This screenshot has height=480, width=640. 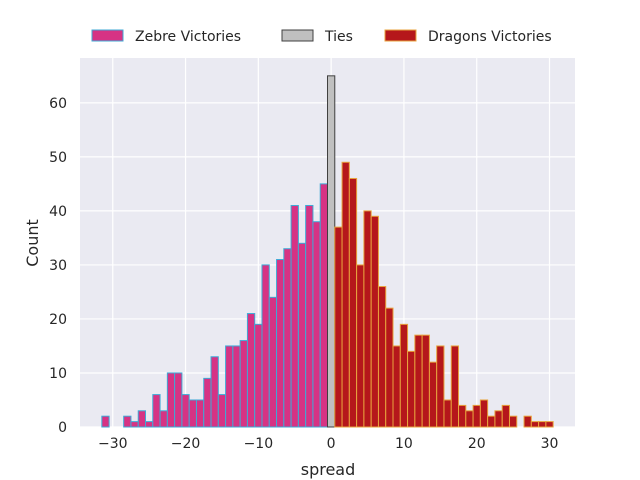 What do you see at coordinates (58, 320) in the screenshot?
I see `y-tick-label: 20` at bounding box center [58, 320].